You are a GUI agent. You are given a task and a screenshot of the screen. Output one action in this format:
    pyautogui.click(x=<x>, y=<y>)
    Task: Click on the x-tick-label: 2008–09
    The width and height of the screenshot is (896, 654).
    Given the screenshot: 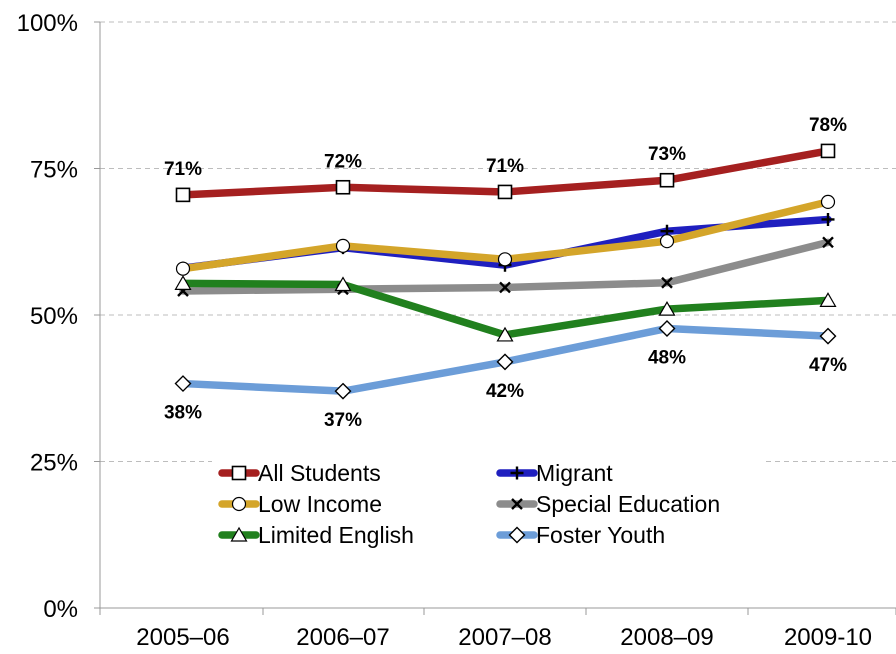 What is the action you would take?
    pyautogui.click(x=666, y=637)
    